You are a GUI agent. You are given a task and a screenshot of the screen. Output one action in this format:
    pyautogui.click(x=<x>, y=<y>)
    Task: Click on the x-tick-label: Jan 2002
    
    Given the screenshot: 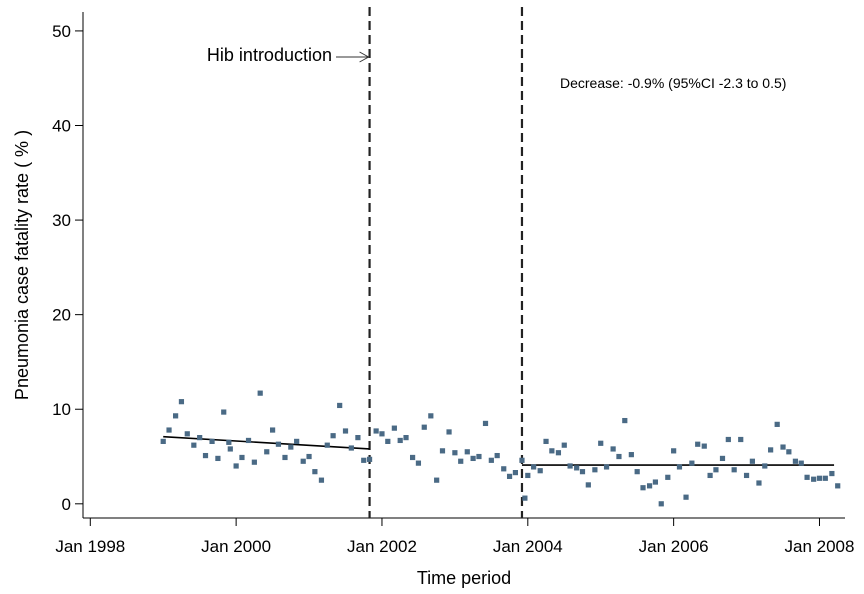 What is the action you would take?
    pyautogui.click(x=382, y=546)
    